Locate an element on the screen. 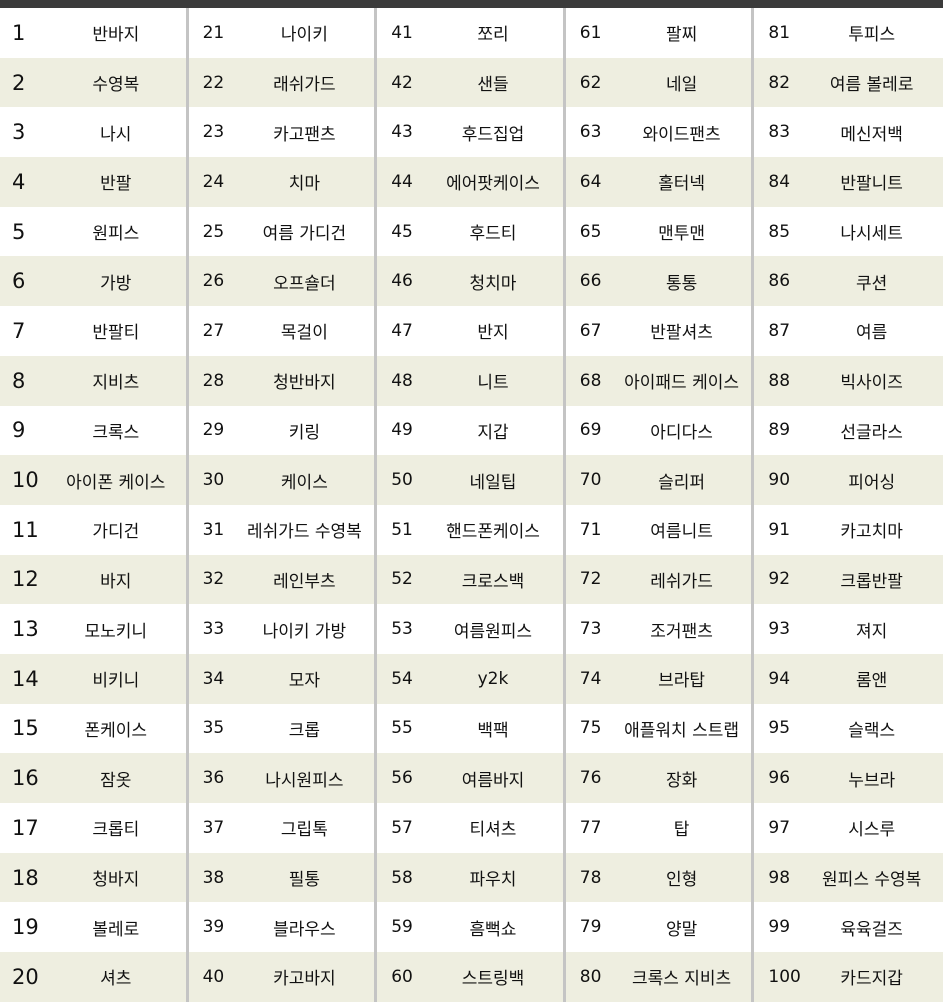 Image resolution: width=943 pixels, height=1002 pixels. keyword-label: 가디건 is located at coordinates (116, 532).